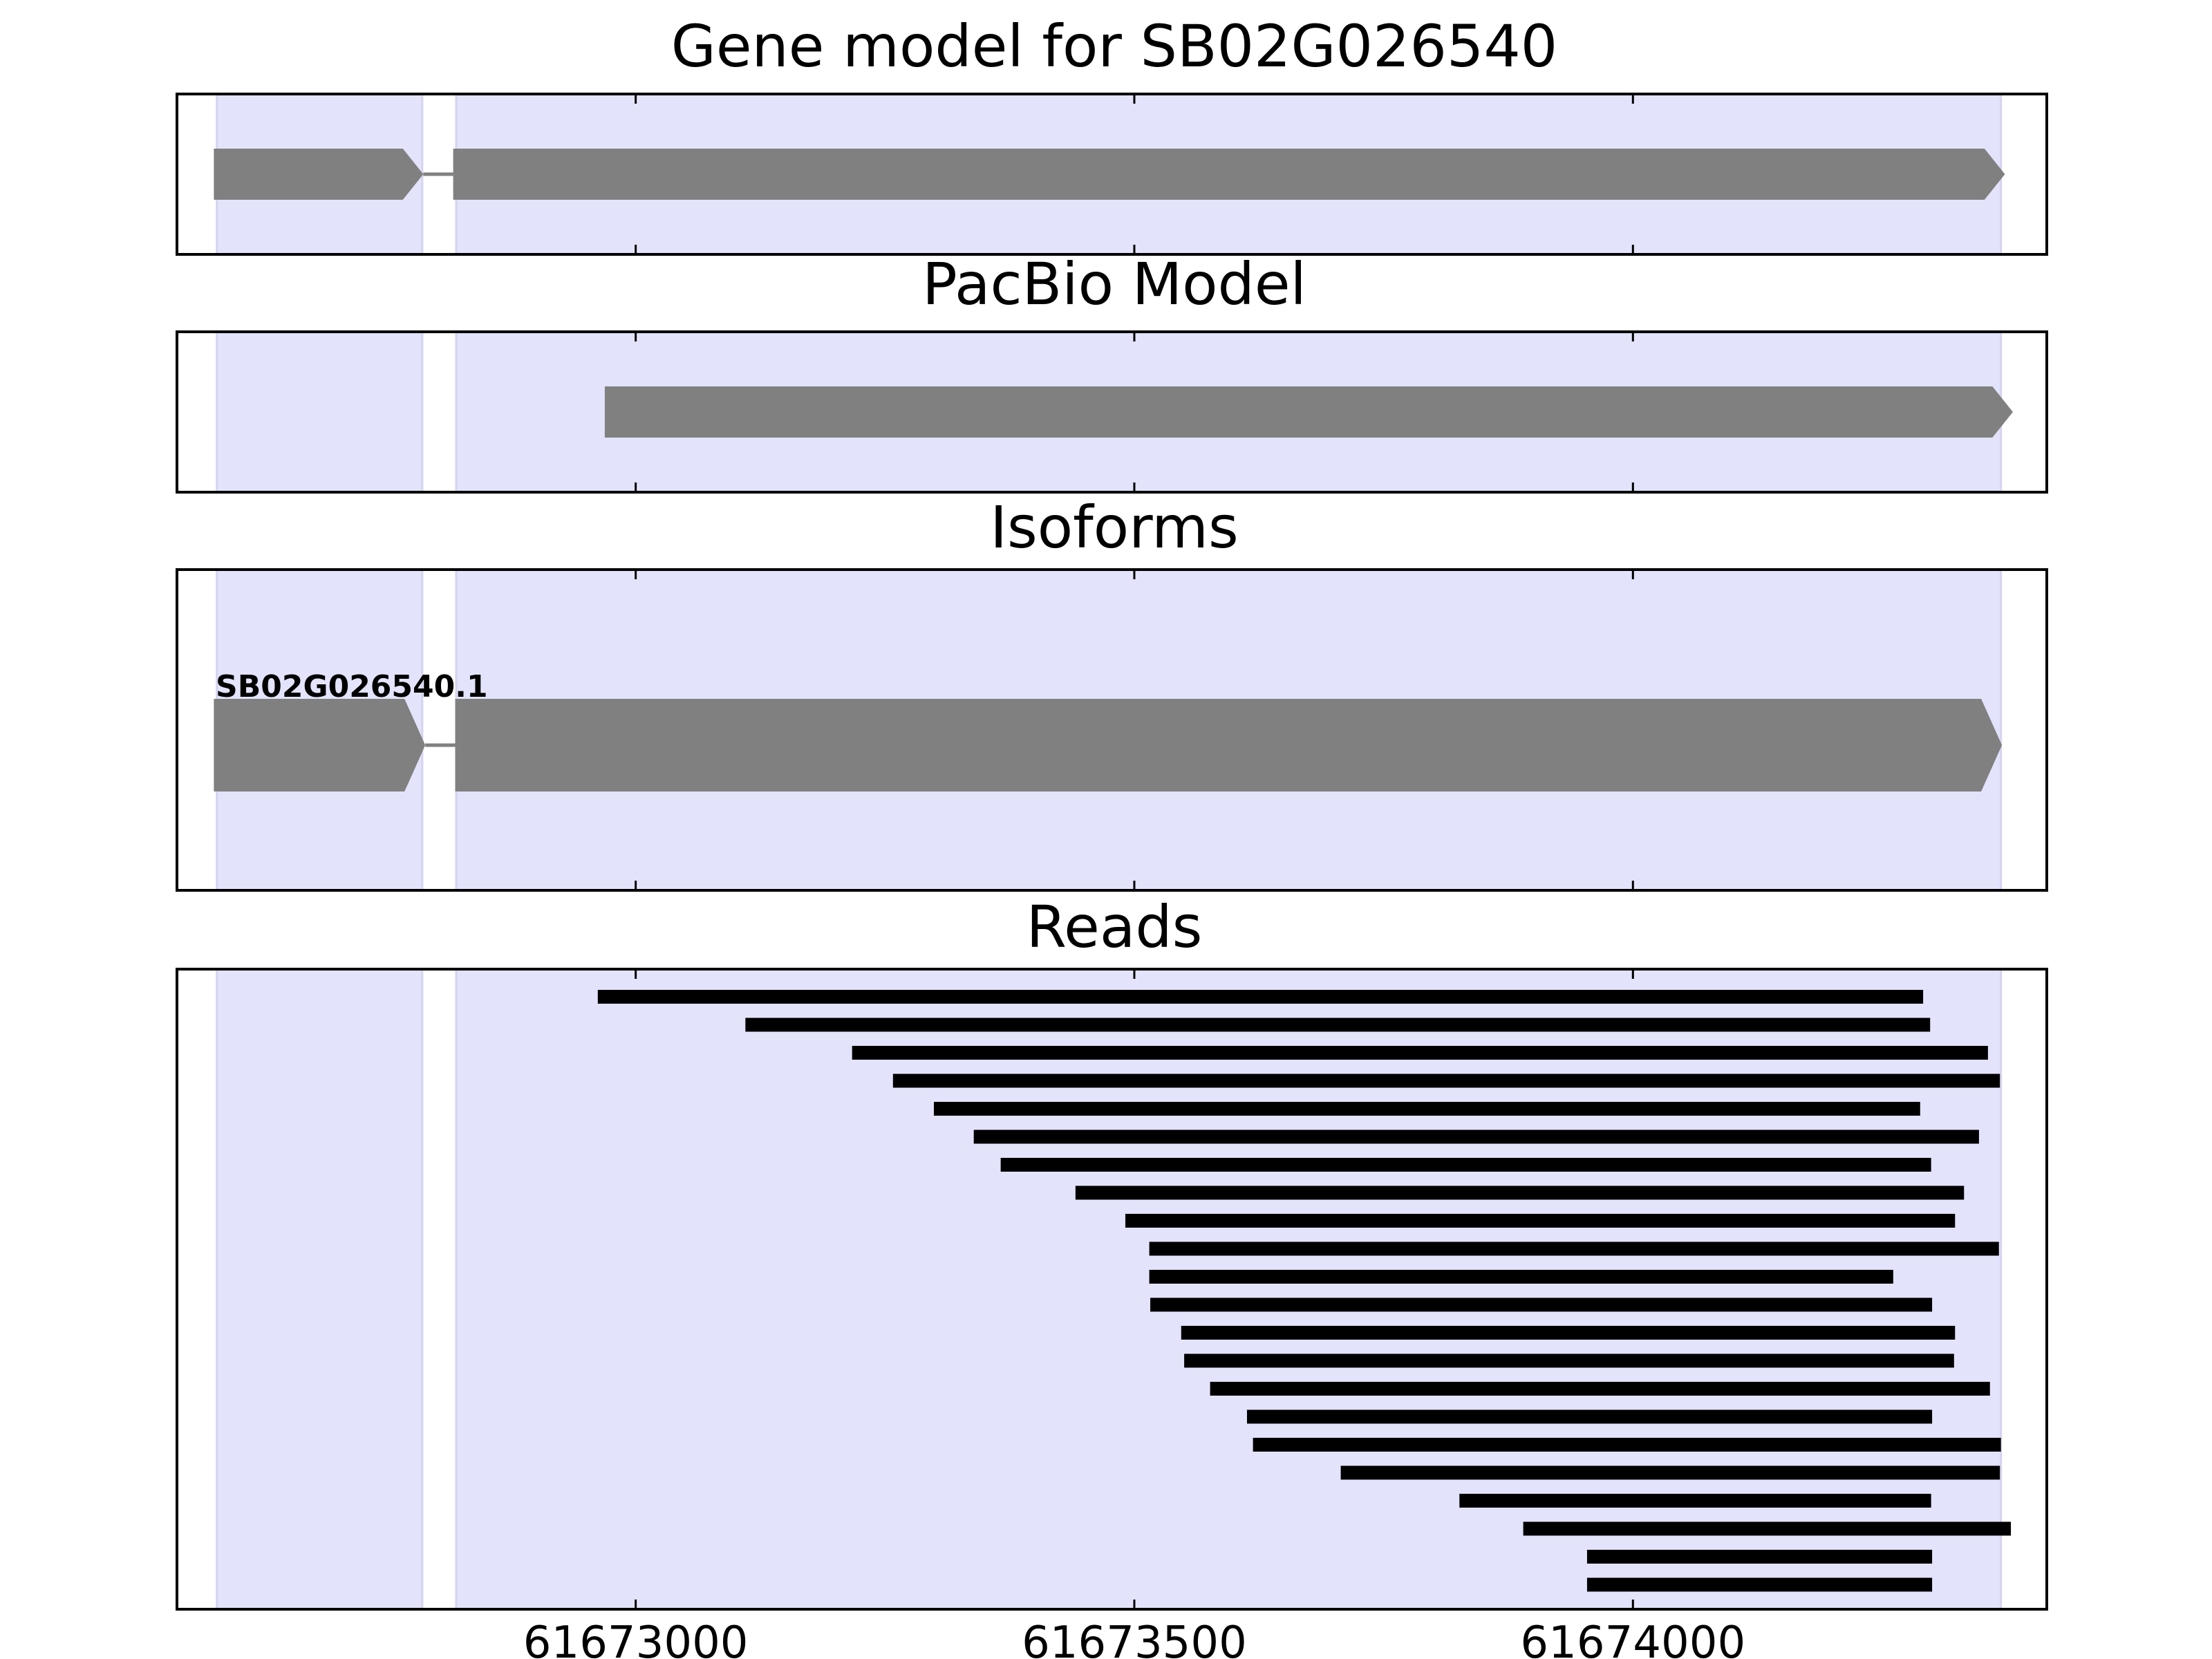 The image size is (2212, 1659). I want to click on gene-model-exons, so click(1110, 174).